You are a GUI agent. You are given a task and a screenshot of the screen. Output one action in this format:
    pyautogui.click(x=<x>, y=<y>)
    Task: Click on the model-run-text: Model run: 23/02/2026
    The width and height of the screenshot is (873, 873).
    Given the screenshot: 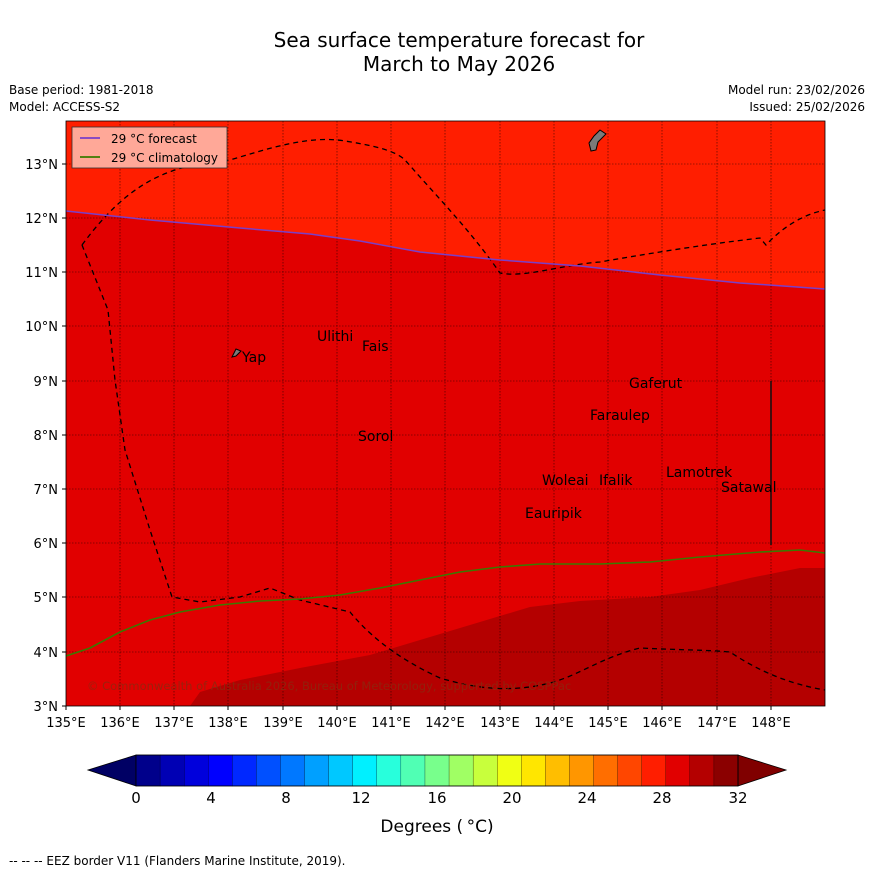 What is the action you would take?
    pyautogui.click(x=796, y=90)
    